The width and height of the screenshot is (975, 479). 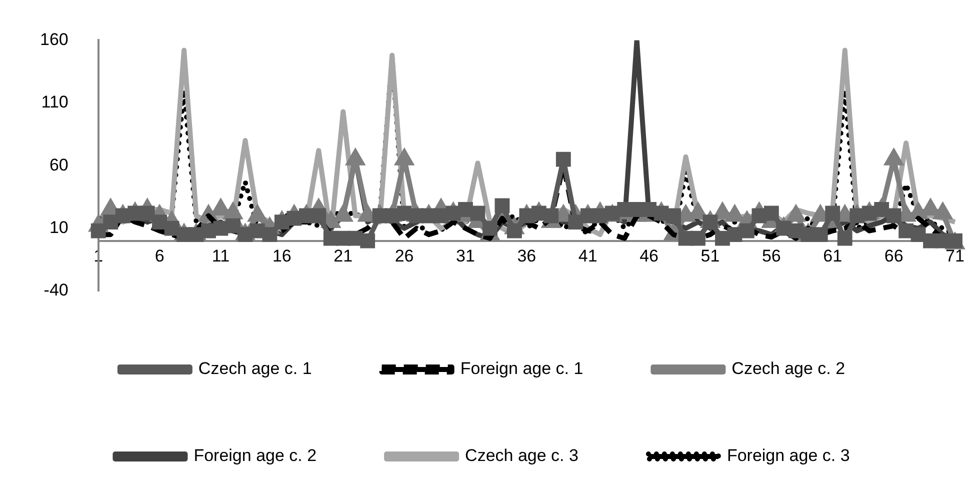 What do you see at coordinates (54, 102) in the screenshot?
I see `y-tick-label: 110` at bounding box center [54, 102].